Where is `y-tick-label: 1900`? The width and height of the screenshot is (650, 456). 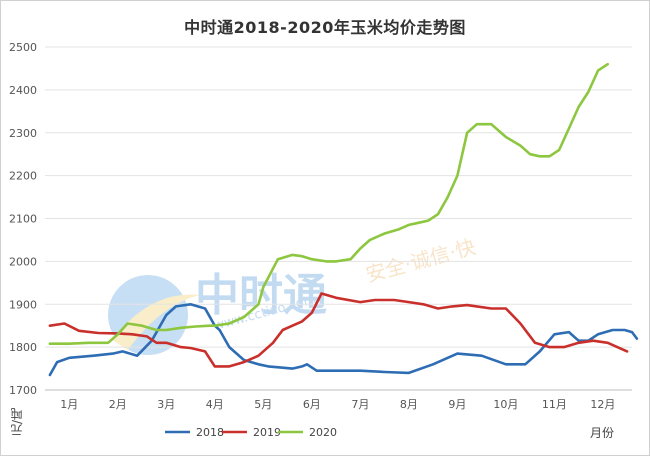
y-tick-label: 1900 is located at coordinates (23, 304).